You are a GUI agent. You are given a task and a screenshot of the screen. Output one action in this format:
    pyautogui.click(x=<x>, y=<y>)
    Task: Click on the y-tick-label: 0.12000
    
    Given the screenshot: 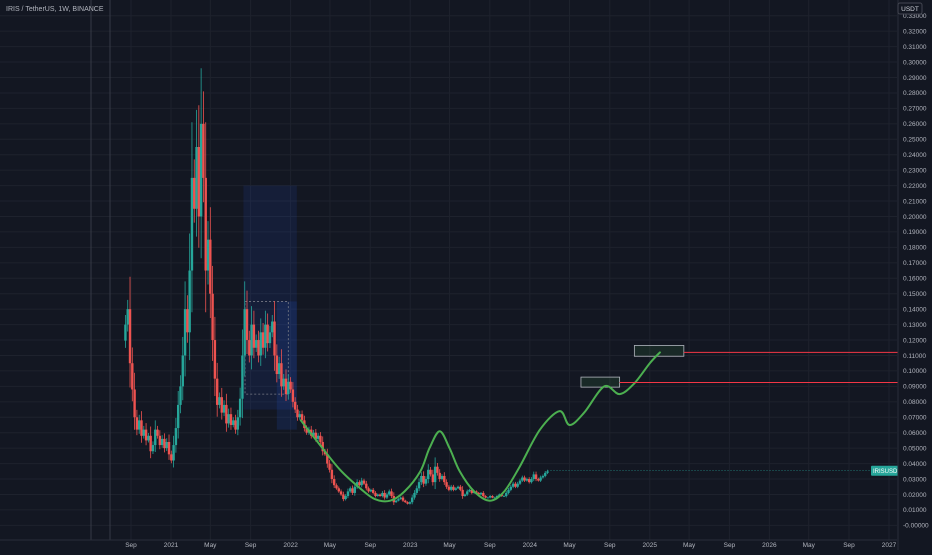 What is the action you would take?
    pyautogui.click(x=915, y=340)
    